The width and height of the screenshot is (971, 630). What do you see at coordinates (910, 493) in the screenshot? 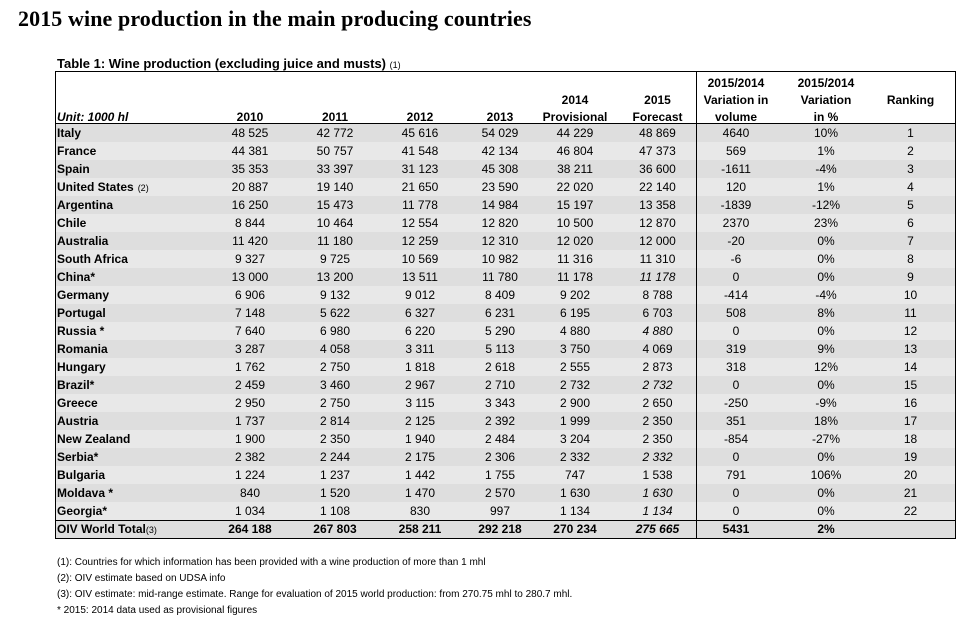
I see `cell-rank: 21` at bounding box center [910, 493].